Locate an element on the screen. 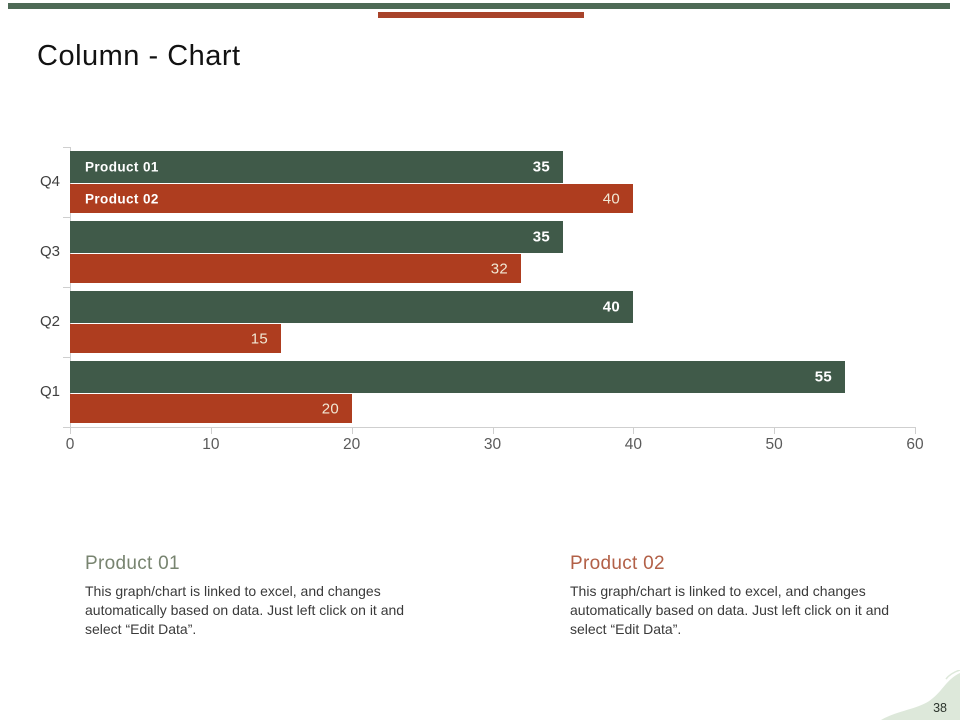 This screenshot has width=960, height=720. page-wave-shape is located at coordinates (920, 695).